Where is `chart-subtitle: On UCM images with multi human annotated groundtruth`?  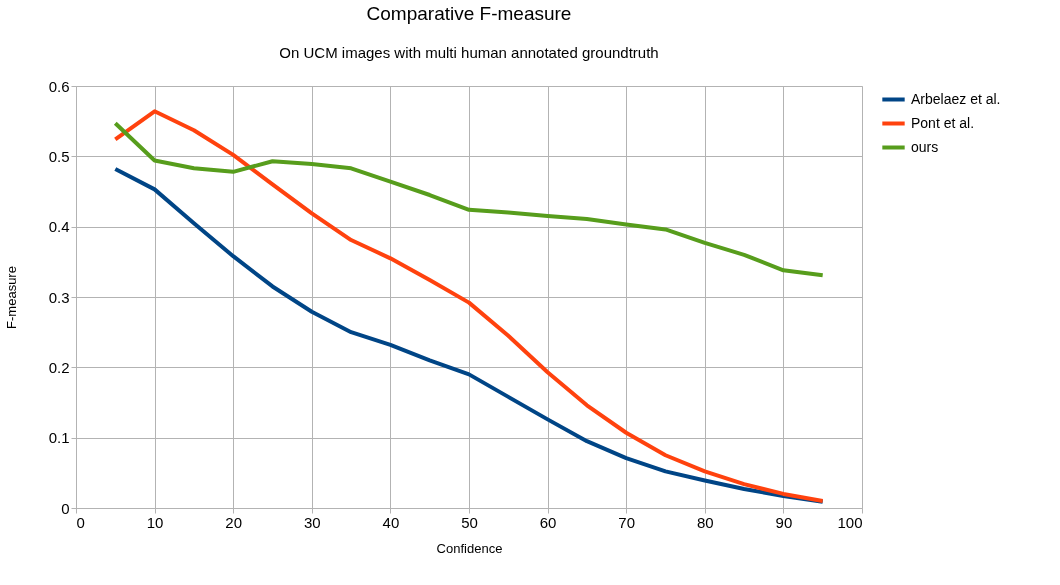 chart-subtitle: On UCM images with multi human annotated groundtruth is located at coordinates (469, 52).